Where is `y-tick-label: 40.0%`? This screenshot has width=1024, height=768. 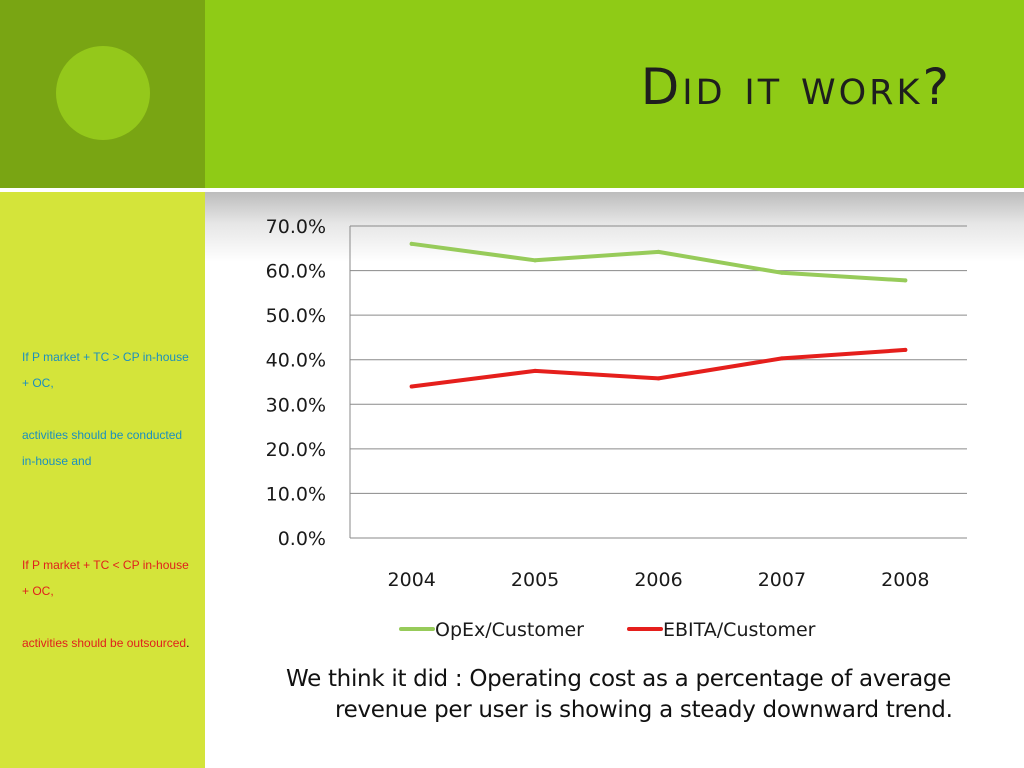 y-tick-label: 40.0% is located at coordinates (296, 361).